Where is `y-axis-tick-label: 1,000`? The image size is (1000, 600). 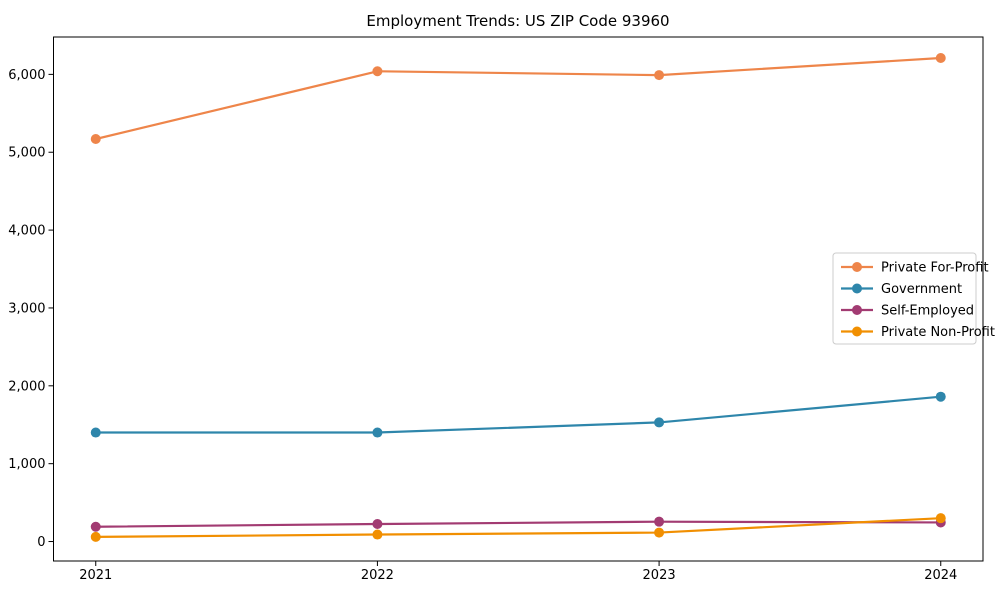 y-axis-tick-label: 1,000 is located at coordinates (26, 464).